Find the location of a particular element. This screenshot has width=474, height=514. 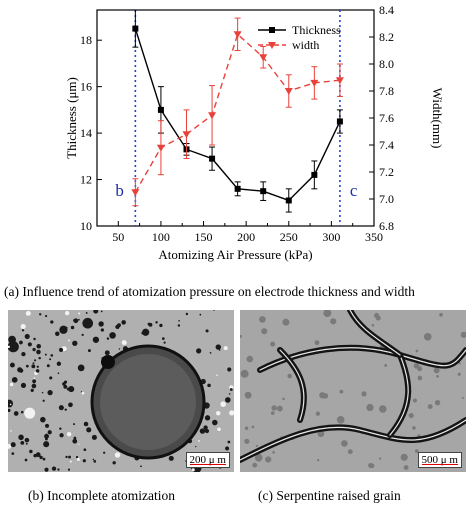

y-left-tick-label: 16 is located at coordinates (86, 87).